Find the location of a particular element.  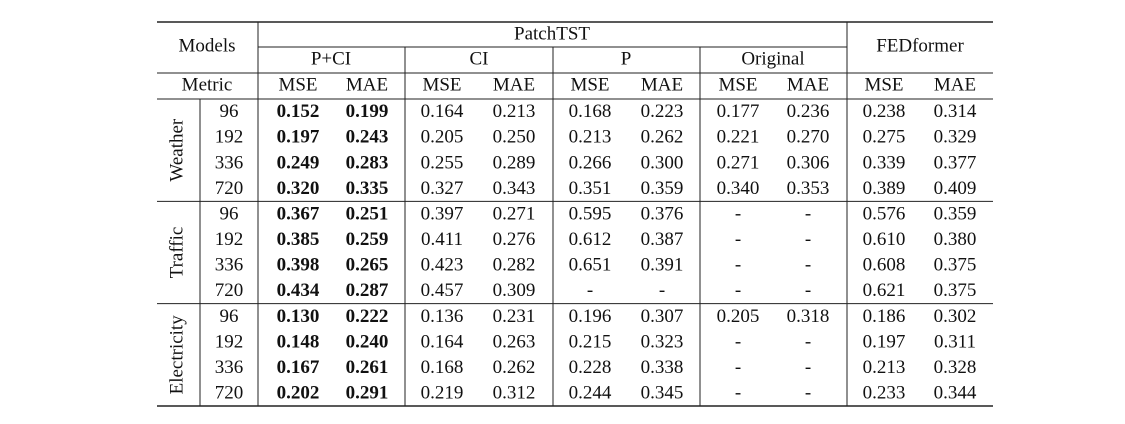

cell-value: 0.335 is located at coordinates (367, 188).